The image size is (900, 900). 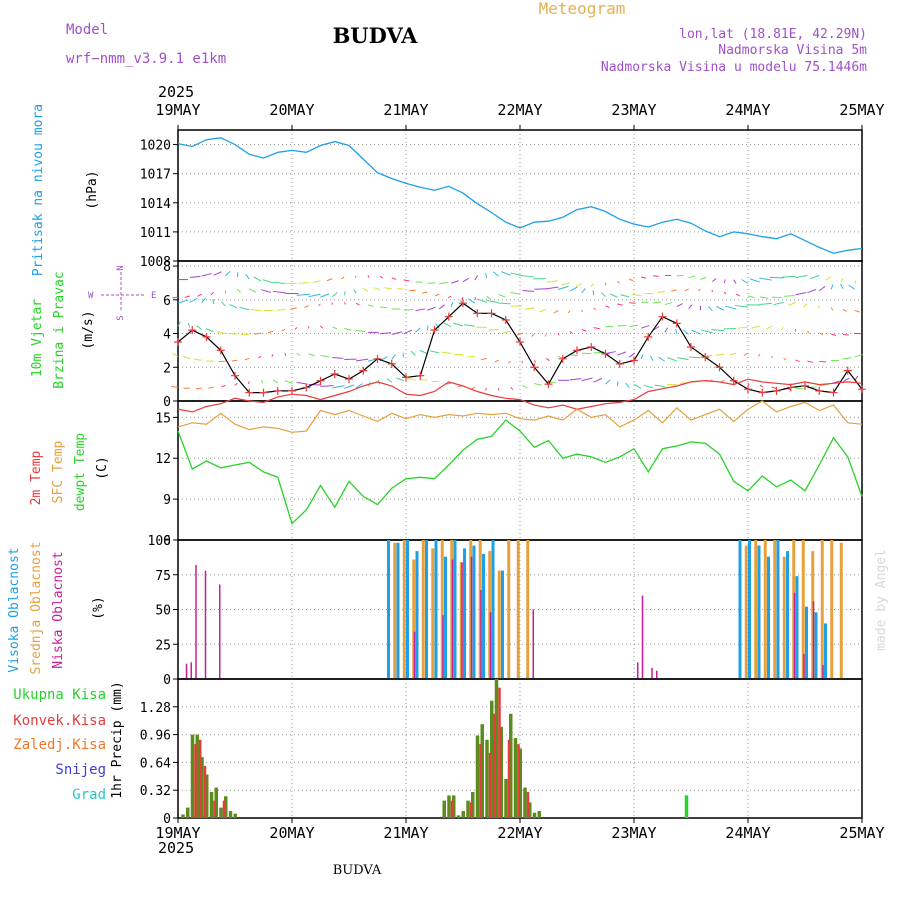 I want to click on station-title: BUDVA, so click(x=376, y=35).